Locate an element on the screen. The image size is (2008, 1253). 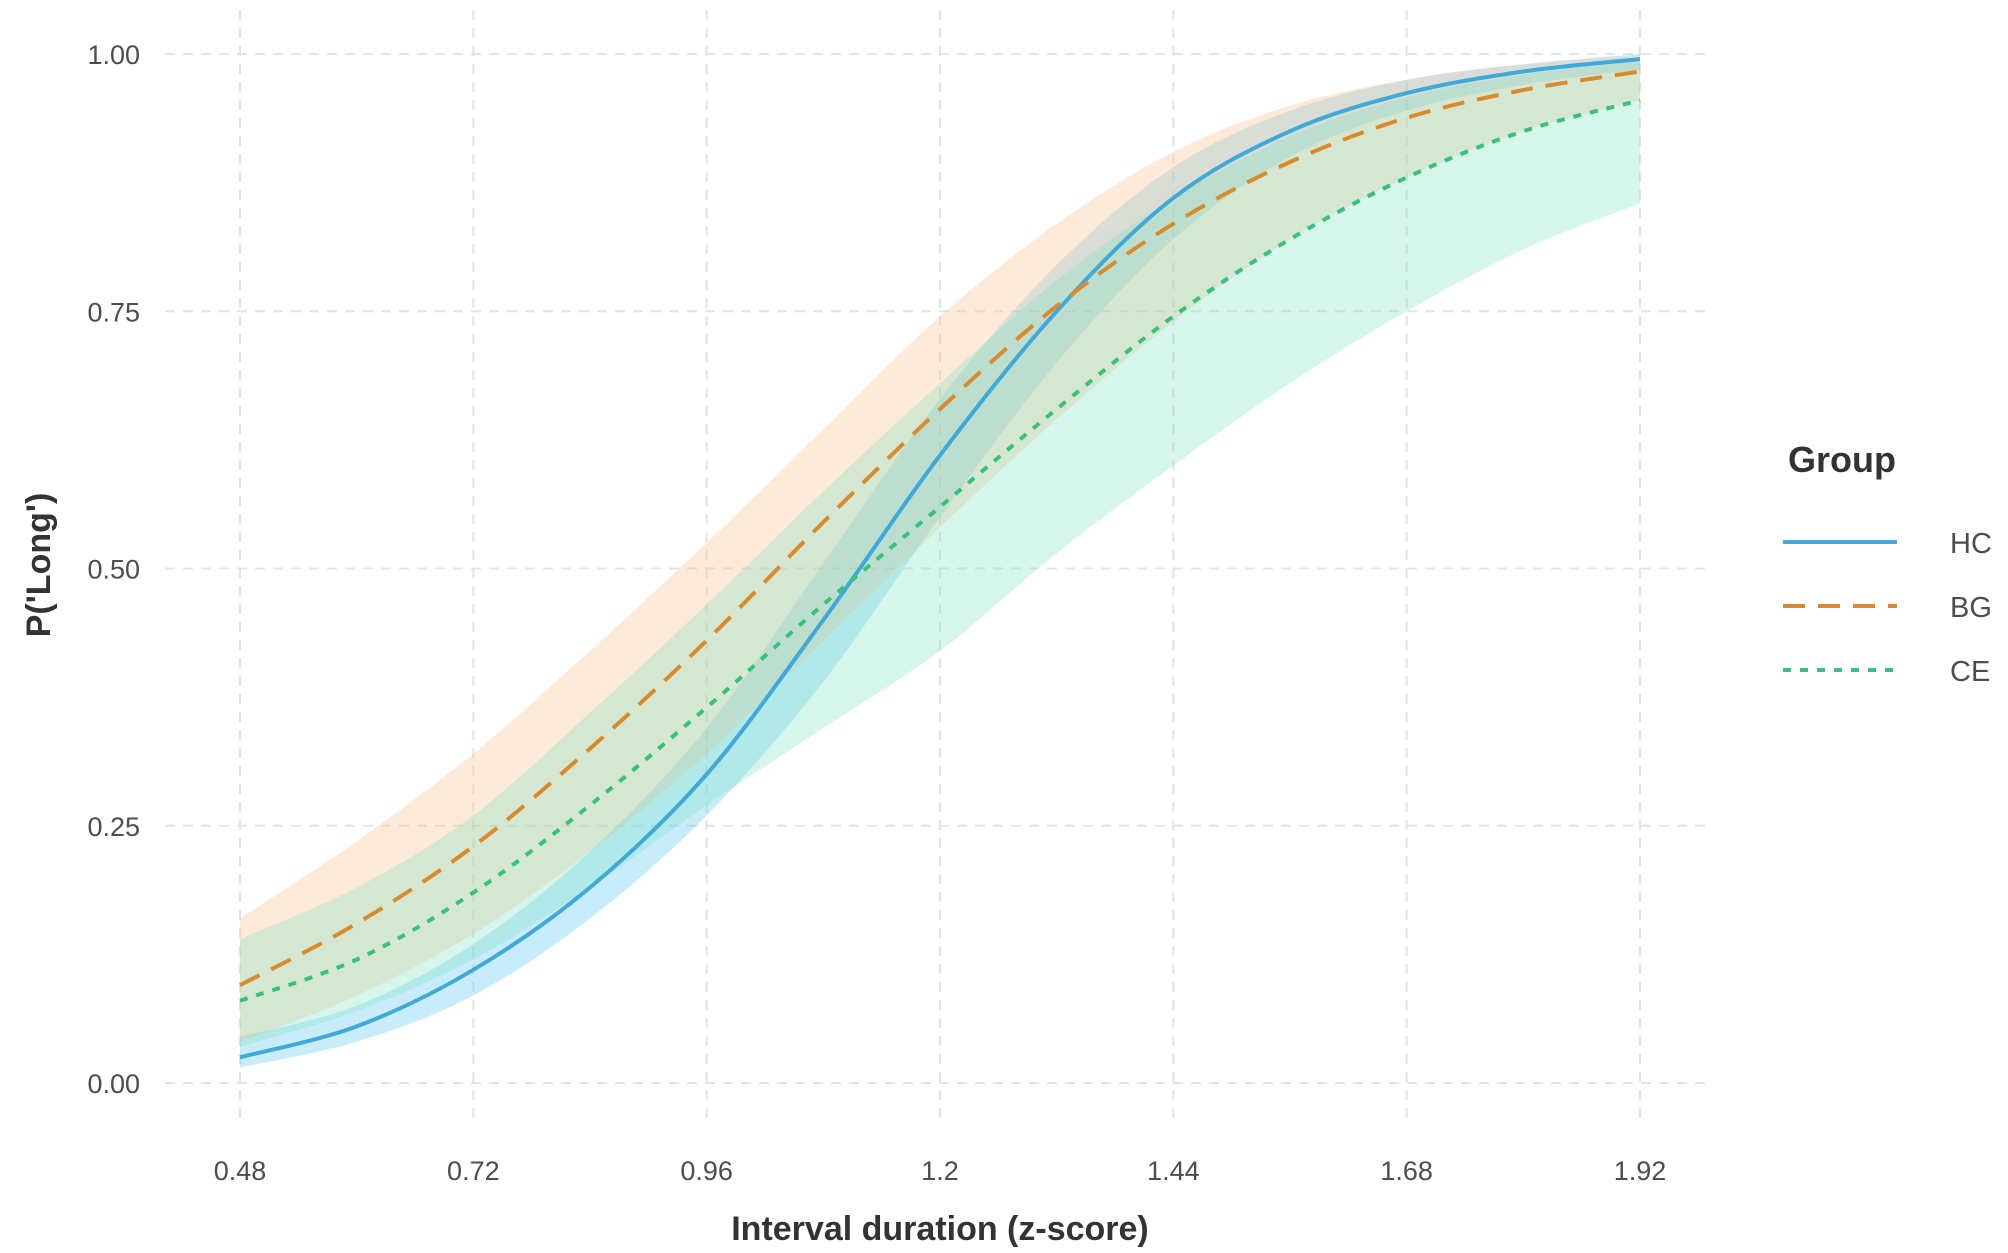
legend-items: HC BG CE is located at coordinates (1887, 608).